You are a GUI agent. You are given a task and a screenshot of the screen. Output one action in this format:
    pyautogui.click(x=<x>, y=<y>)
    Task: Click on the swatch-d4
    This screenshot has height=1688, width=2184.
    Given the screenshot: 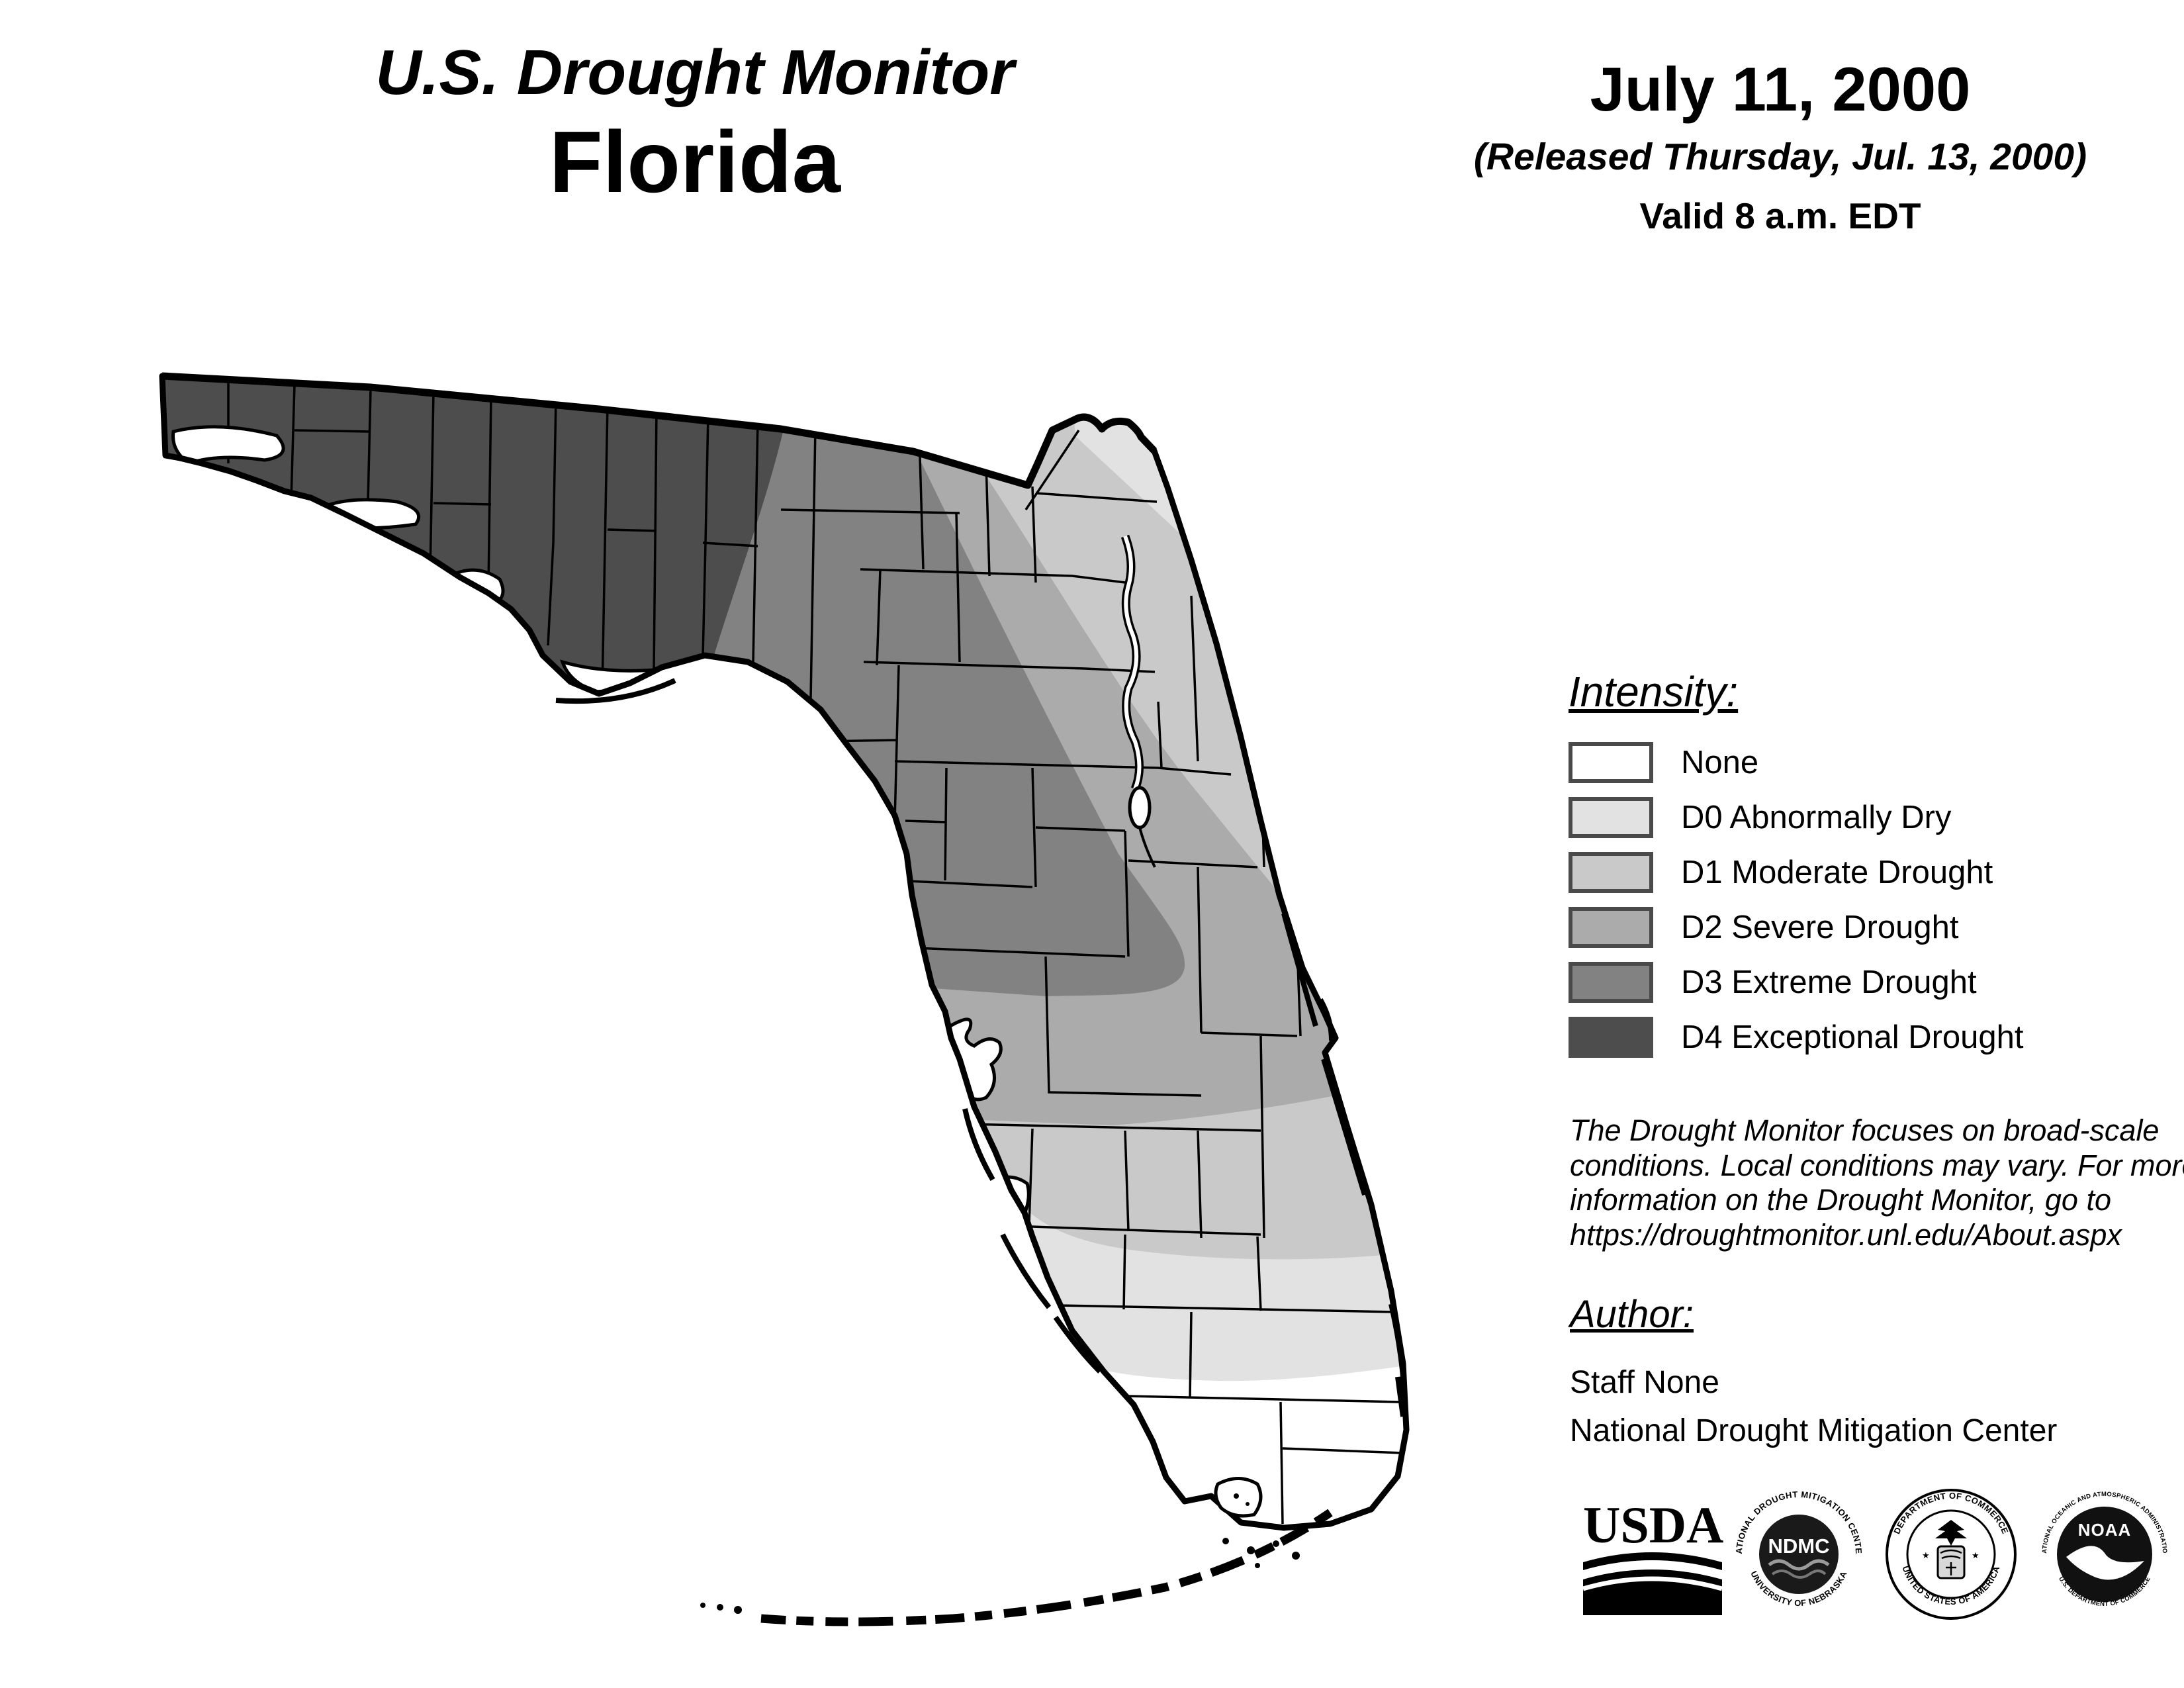 What is the action you would take?
    pyautogui.click(x=1611, y=1037)
    